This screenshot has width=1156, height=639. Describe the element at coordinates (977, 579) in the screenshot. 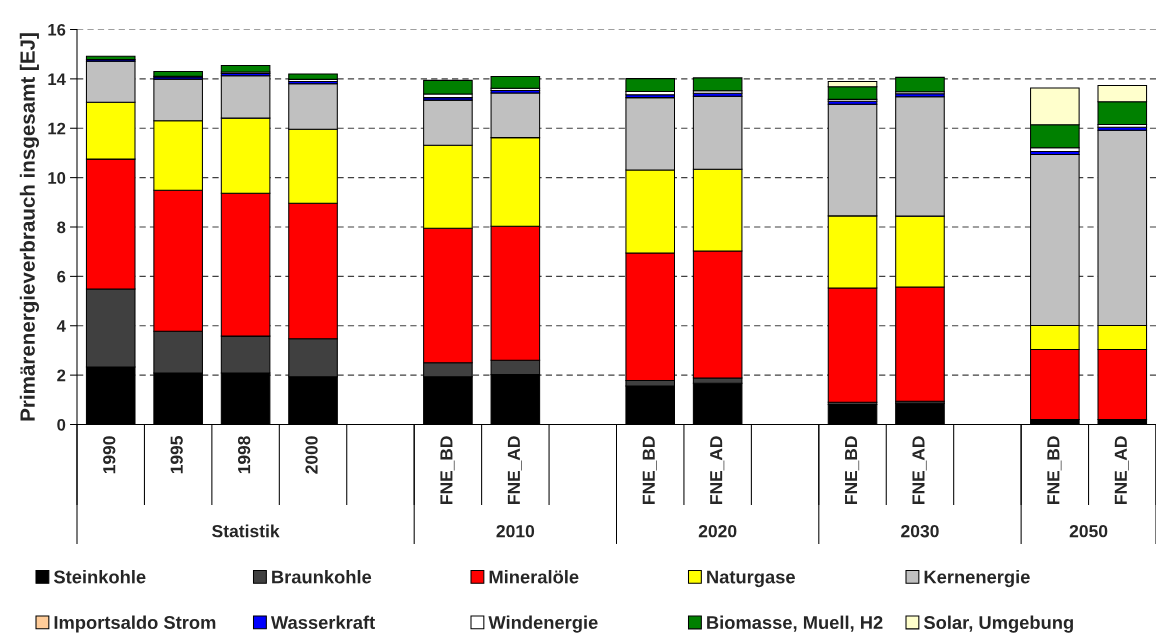

I see `legend-label: Kernenergie` at that location.